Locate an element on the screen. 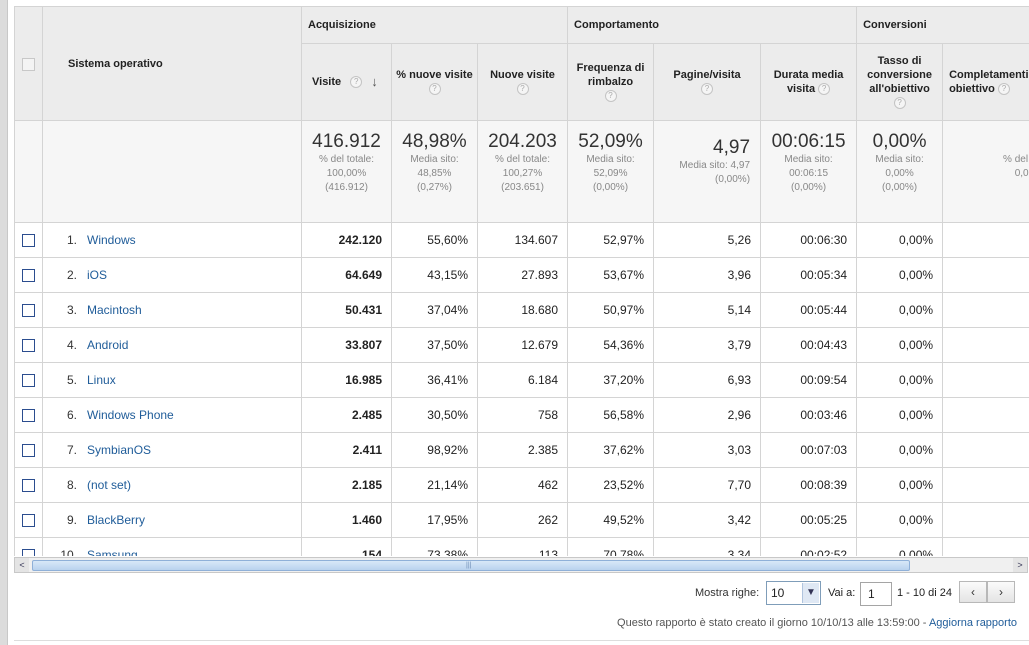 The height and width of the screenshot is (645, 1029). row-os-cell: 7. SymbianOS is located at coordinates (172, 450).